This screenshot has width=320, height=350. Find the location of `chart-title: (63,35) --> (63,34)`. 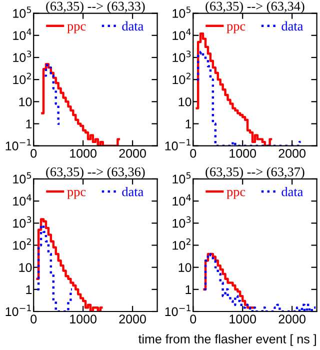

chart-title: (63,35) --> (63,34) is located at coordinates (255, 7).